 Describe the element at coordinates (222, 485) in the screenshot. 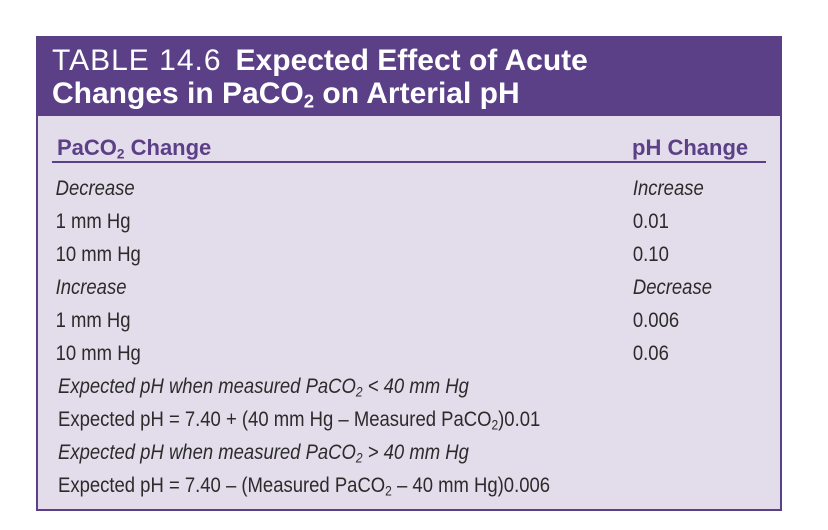

I see `note-text: Expected pH = 7.40 – (Measured PaCO` at that location.